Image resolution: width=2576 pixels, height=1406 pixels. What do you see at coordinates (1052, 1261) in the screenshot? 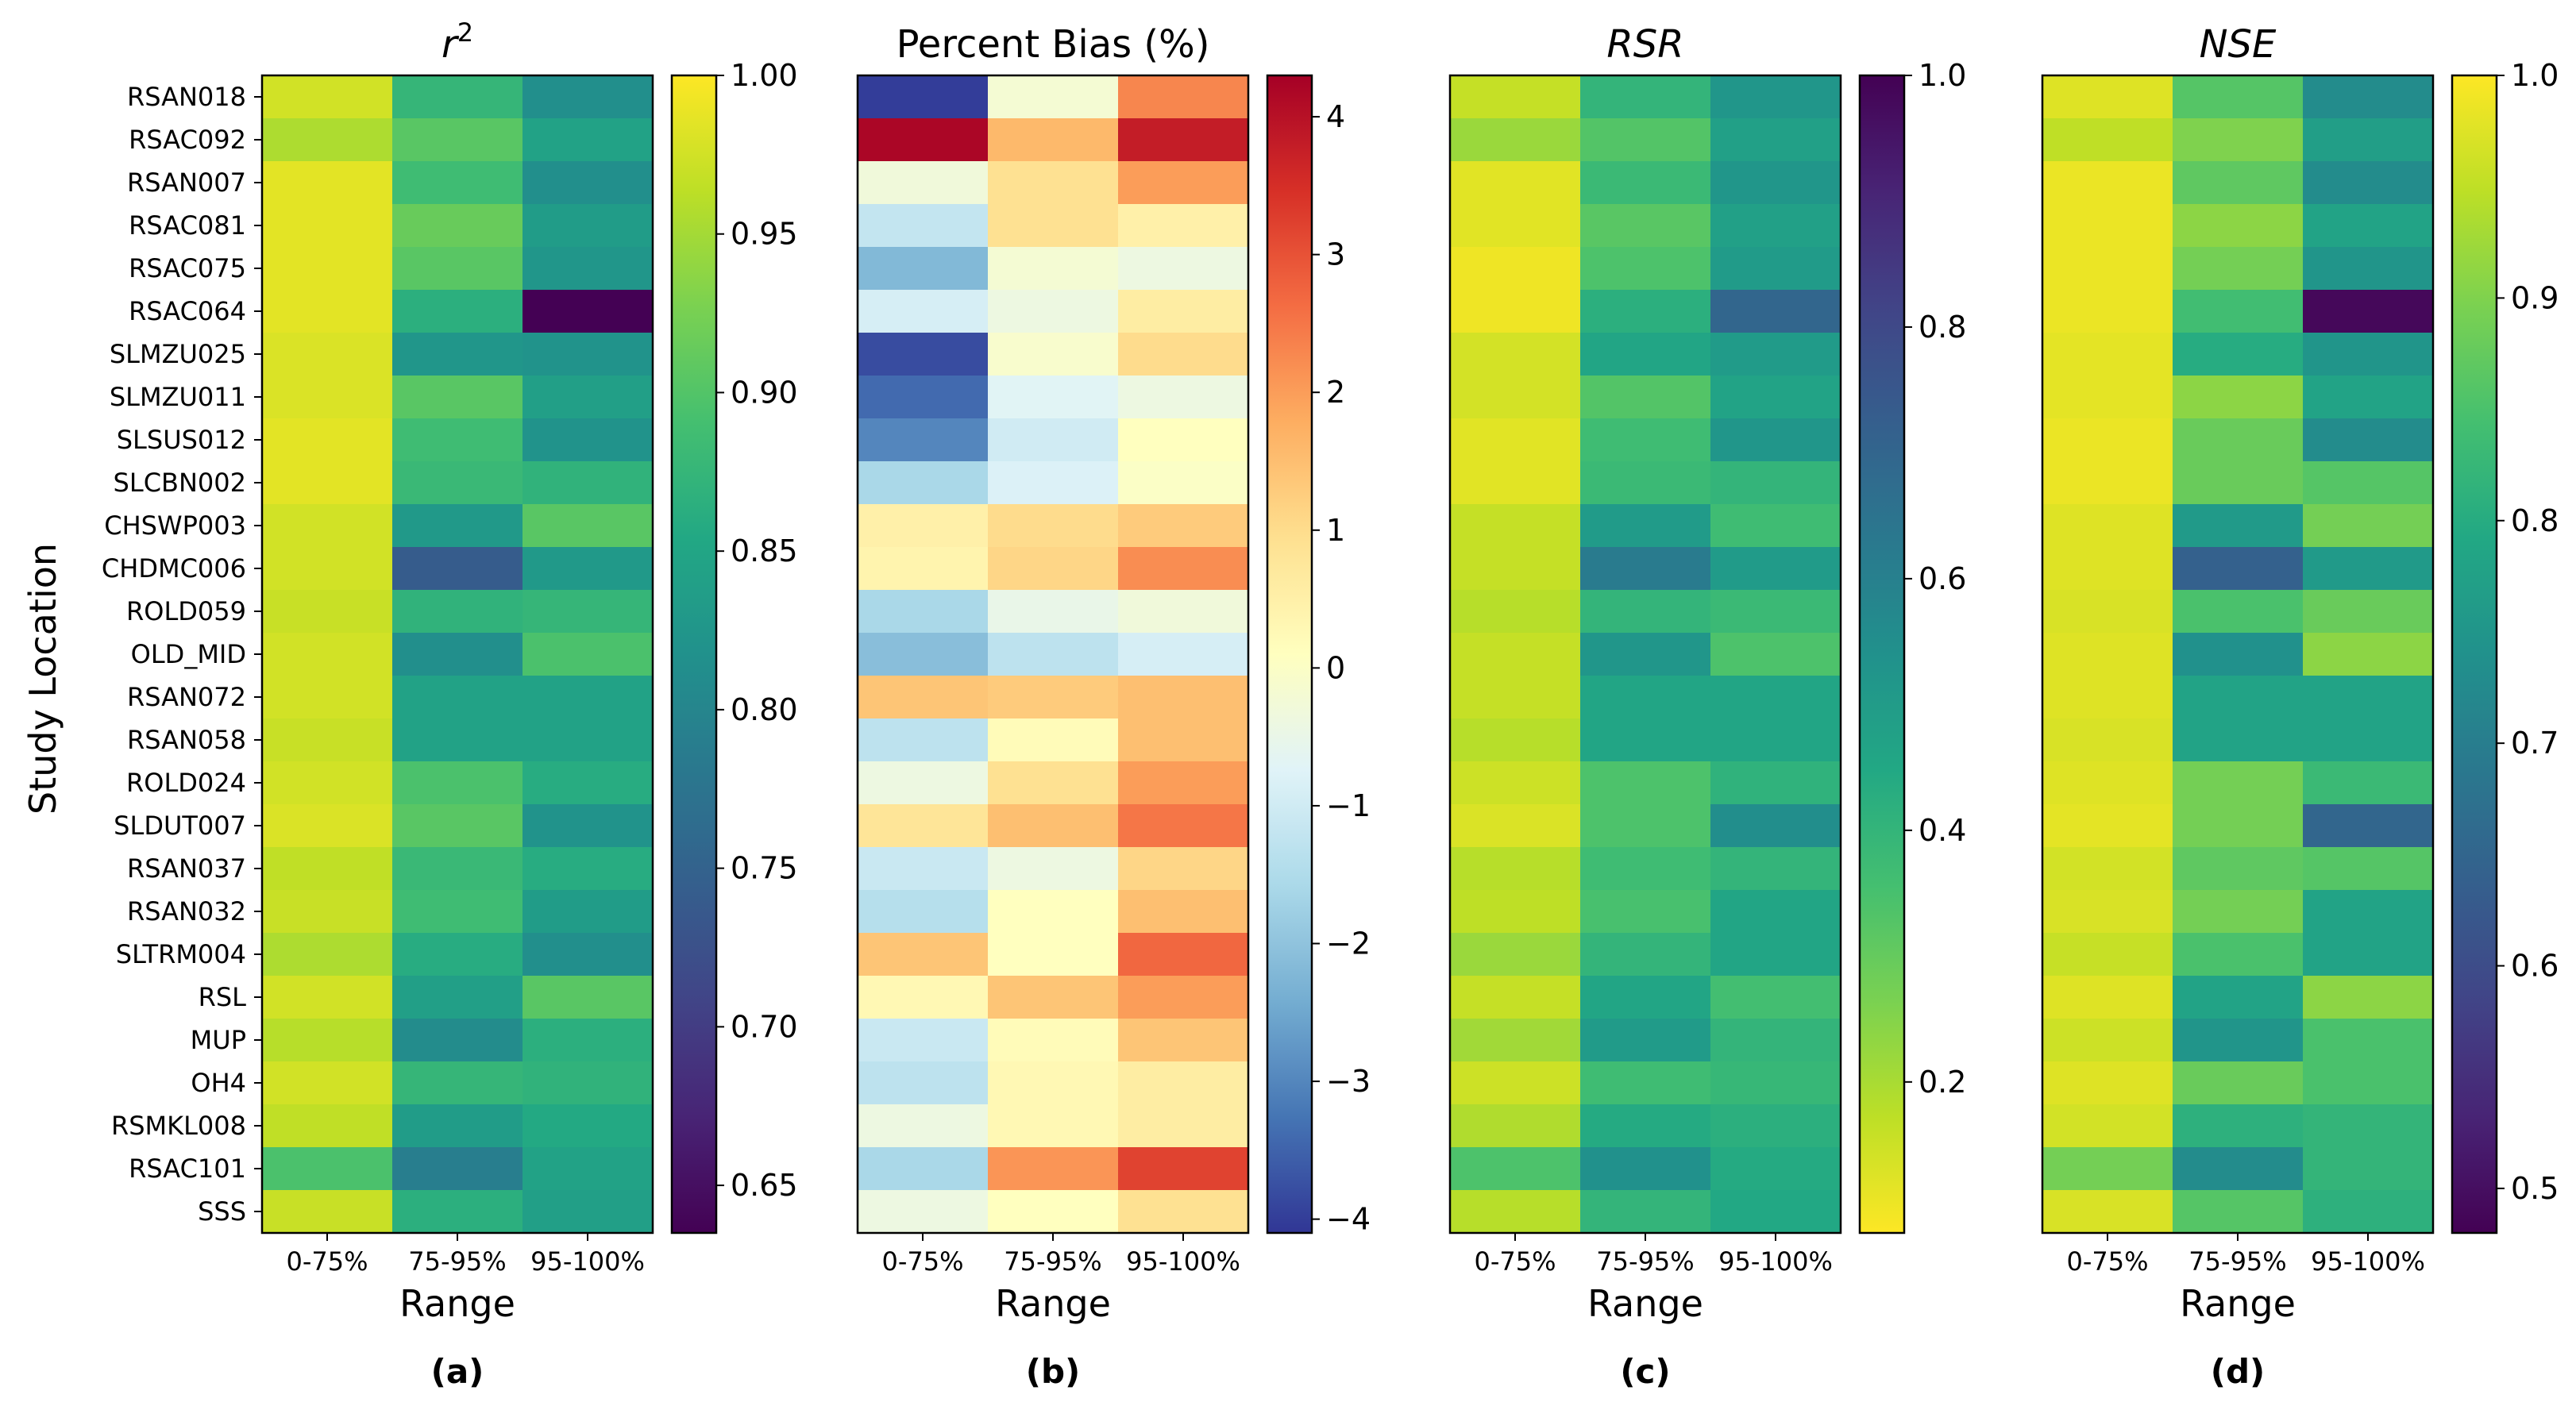
I see `x-tick-label: 75-95%` at bounding box center [1052, 1261].